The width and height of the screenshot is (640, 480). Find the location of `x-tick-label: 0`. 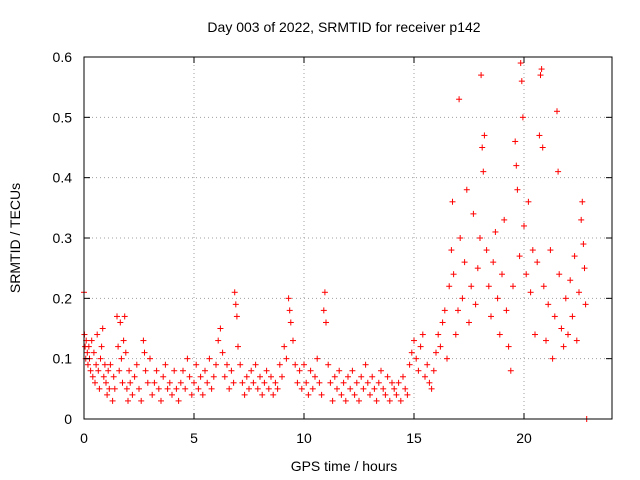

x-tick-label: 0 is located at coordinates (84, 438).